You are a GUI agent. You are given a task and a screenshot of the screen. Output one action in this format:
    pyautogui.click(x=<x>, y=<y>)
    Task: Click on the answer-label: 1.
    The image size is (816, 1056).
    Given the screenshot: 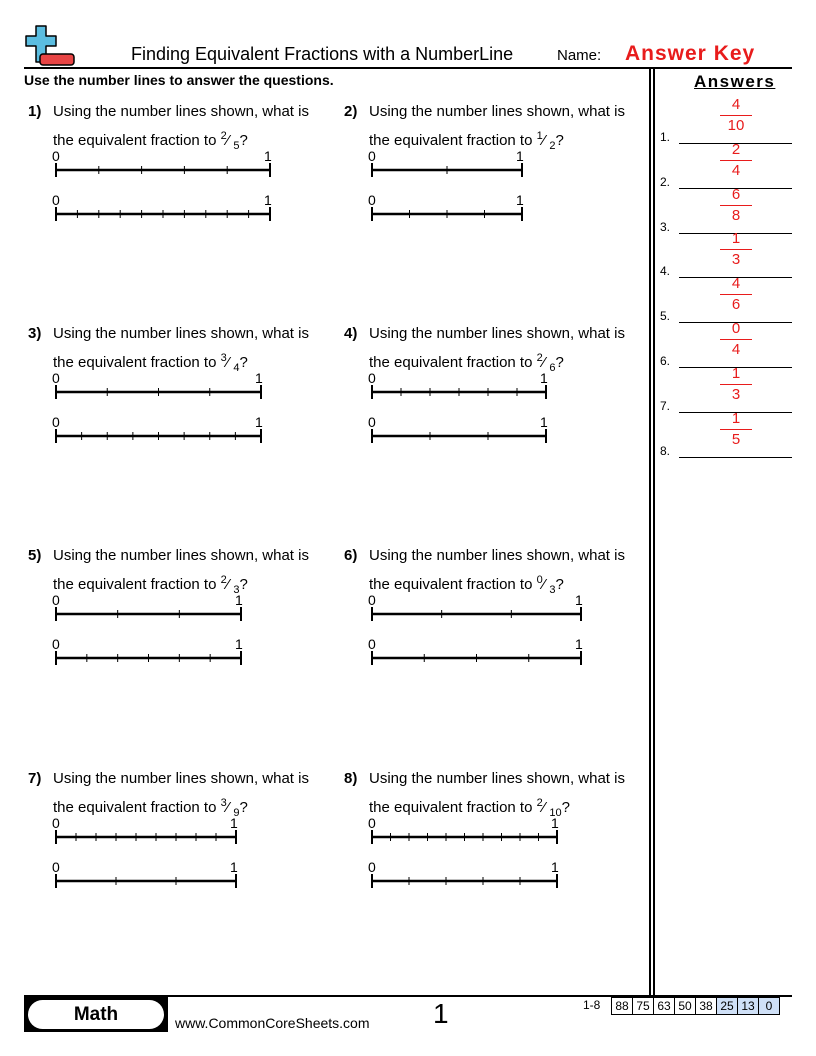 What is the action you would take?
    pyautogui.click(x=665, y=137)
    